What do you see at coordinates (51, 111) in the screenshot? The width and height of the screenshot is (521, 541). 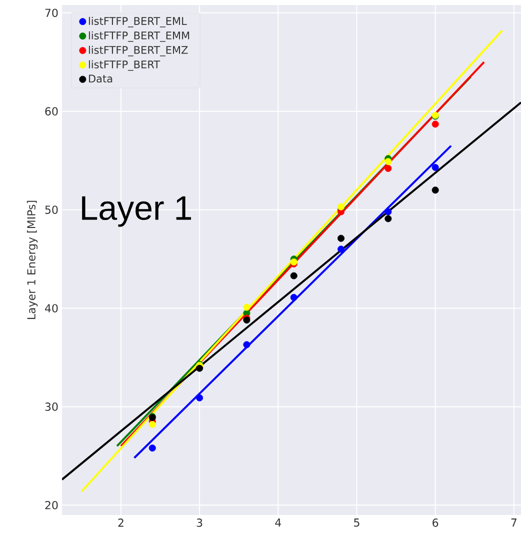 I see `y-tick-label: 60` at bounding box center [51, 111].